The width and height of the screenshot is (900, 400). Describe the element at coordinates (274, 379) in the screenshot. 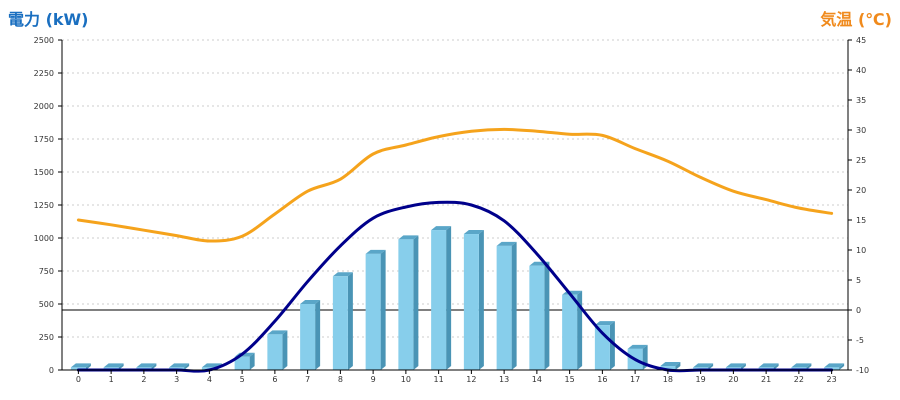

I see `x-tick-label: 6` at that location.